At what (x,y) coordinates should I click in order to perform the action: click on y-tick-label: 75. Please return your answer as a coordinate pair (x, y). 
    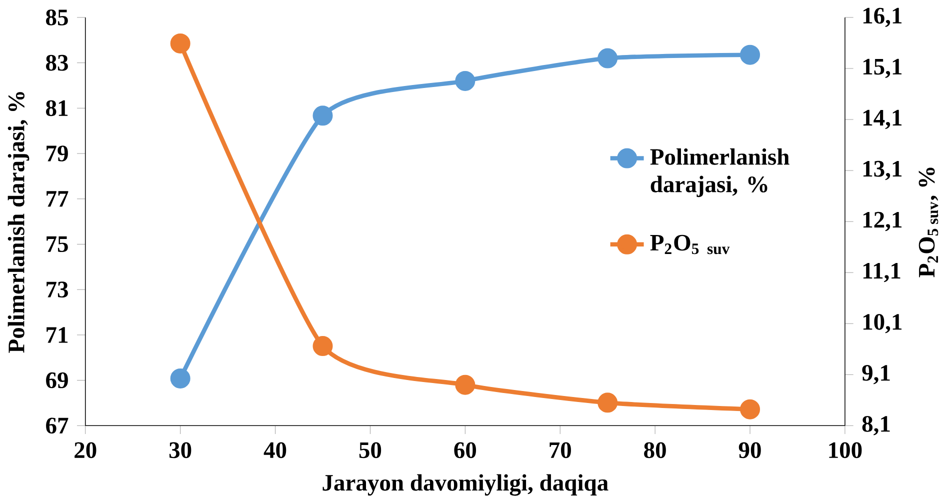
    Looking at the image, I should click on (57, 244).